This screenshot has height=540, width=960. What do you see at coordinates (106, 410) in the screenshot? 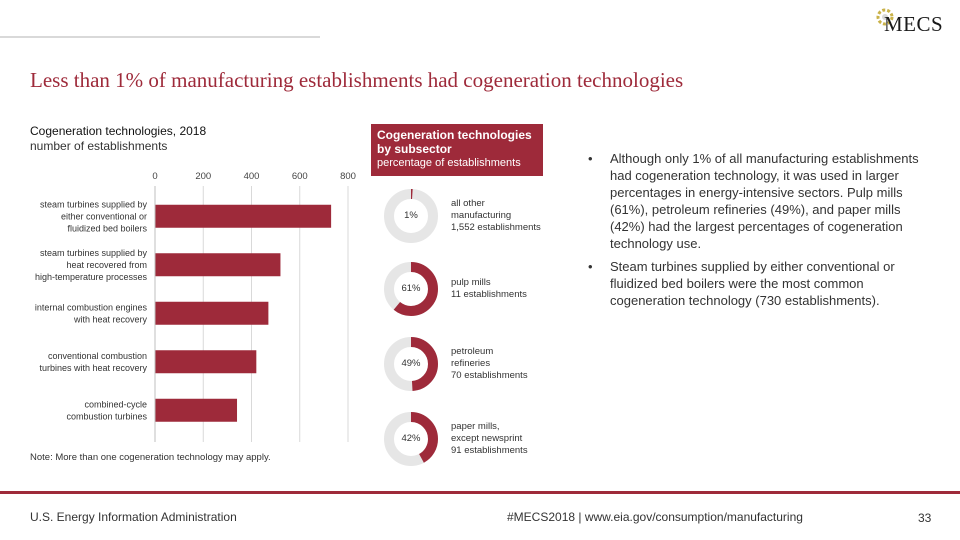
I see `category-label: combined-cycle combustion turbines` at bounding box center [106, 410].